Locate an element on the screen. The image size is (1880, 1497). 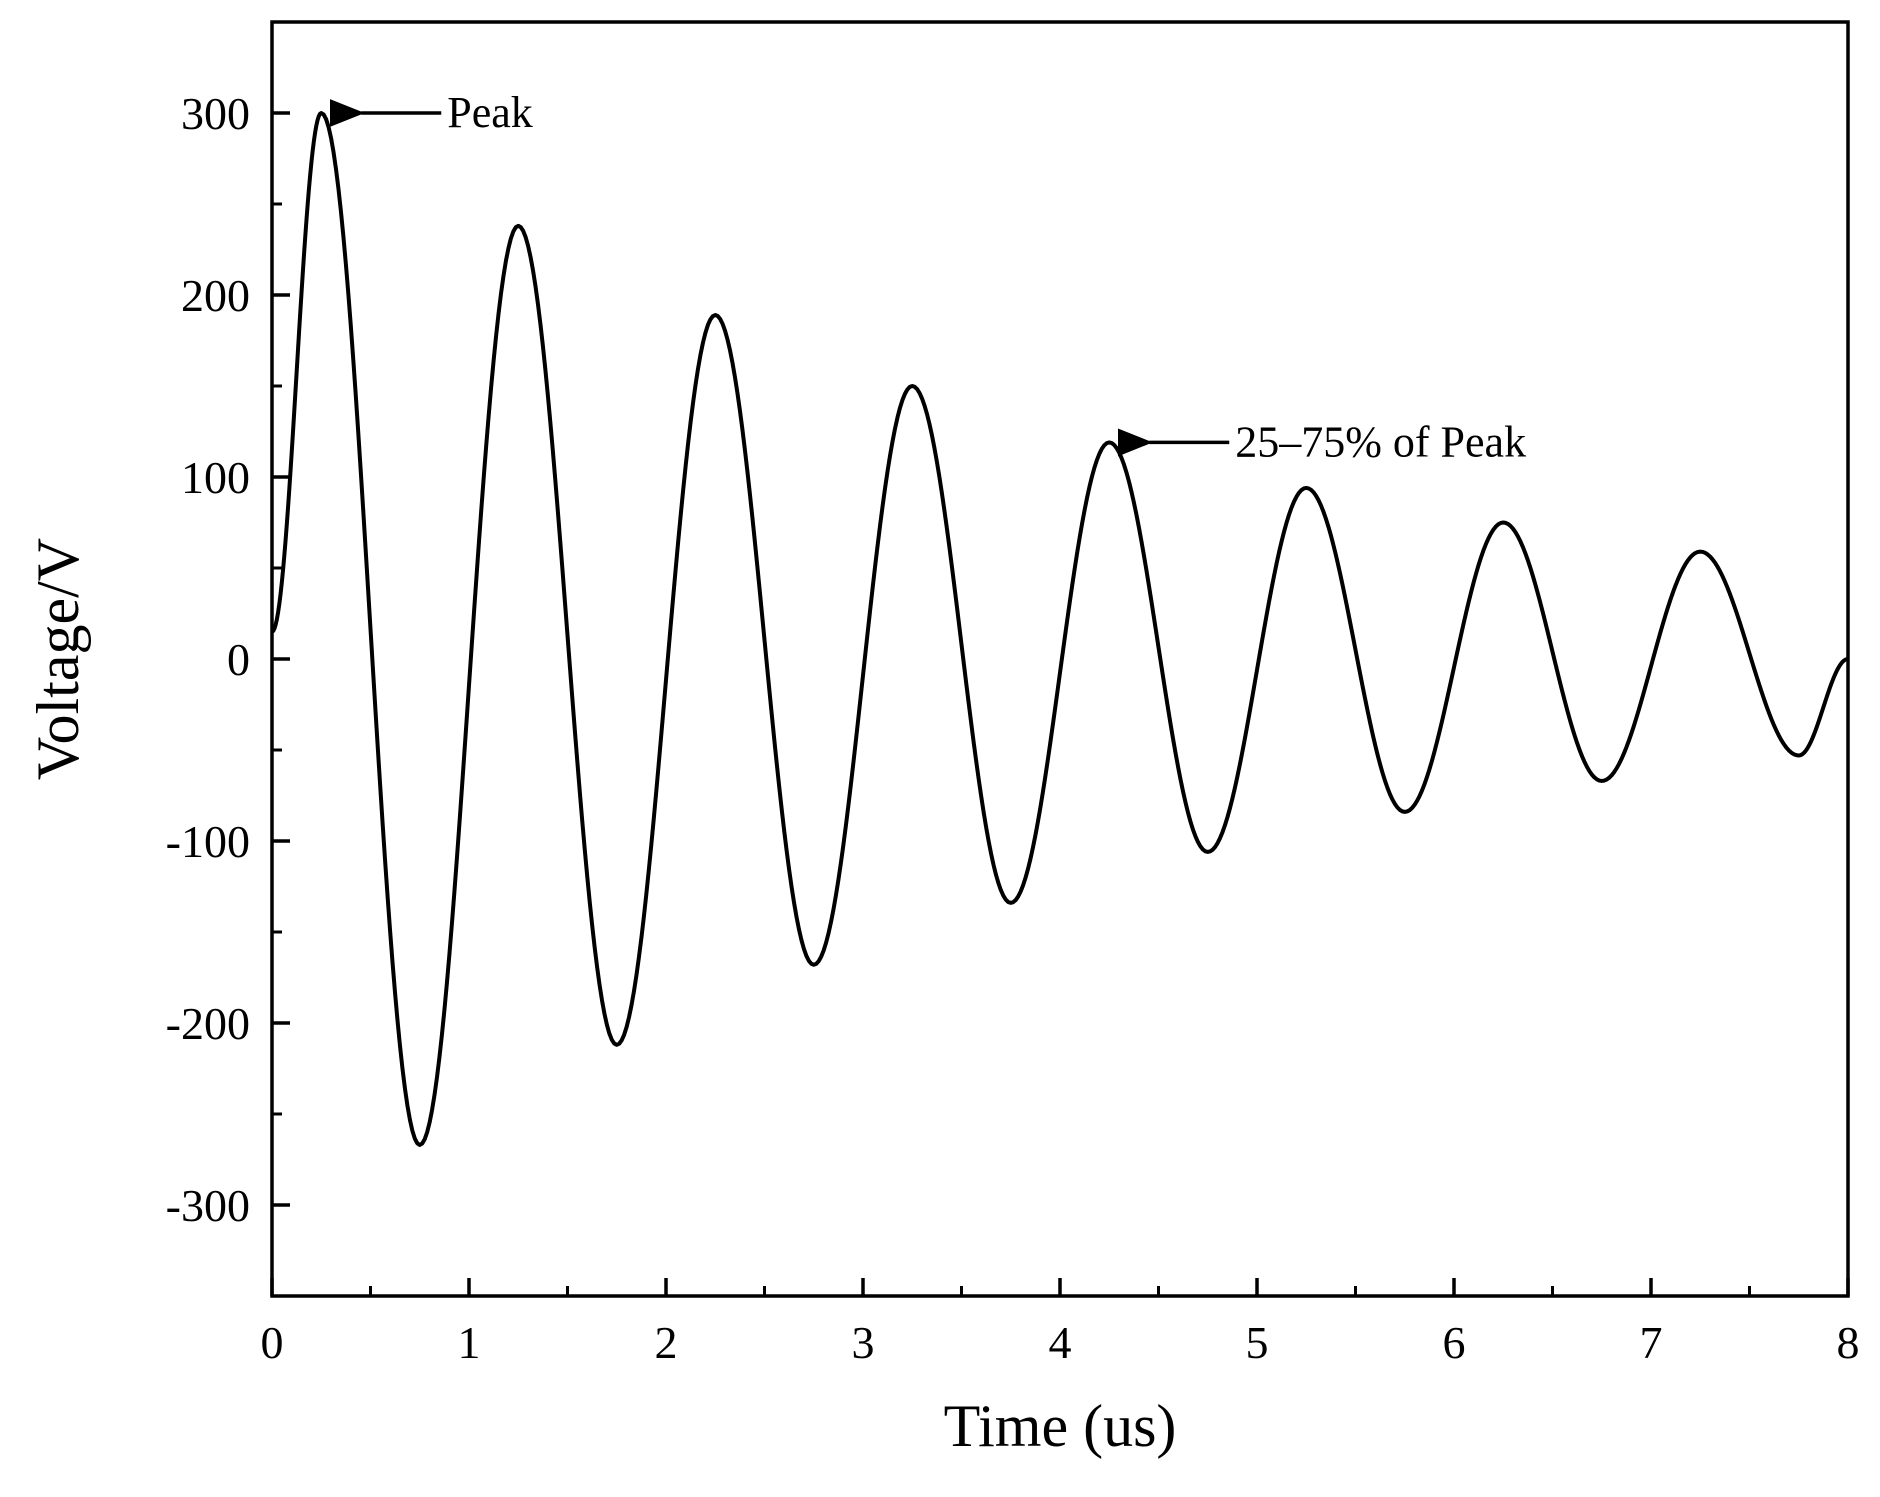
x-tick-label: 0 is located at coordinates (272, 1342).